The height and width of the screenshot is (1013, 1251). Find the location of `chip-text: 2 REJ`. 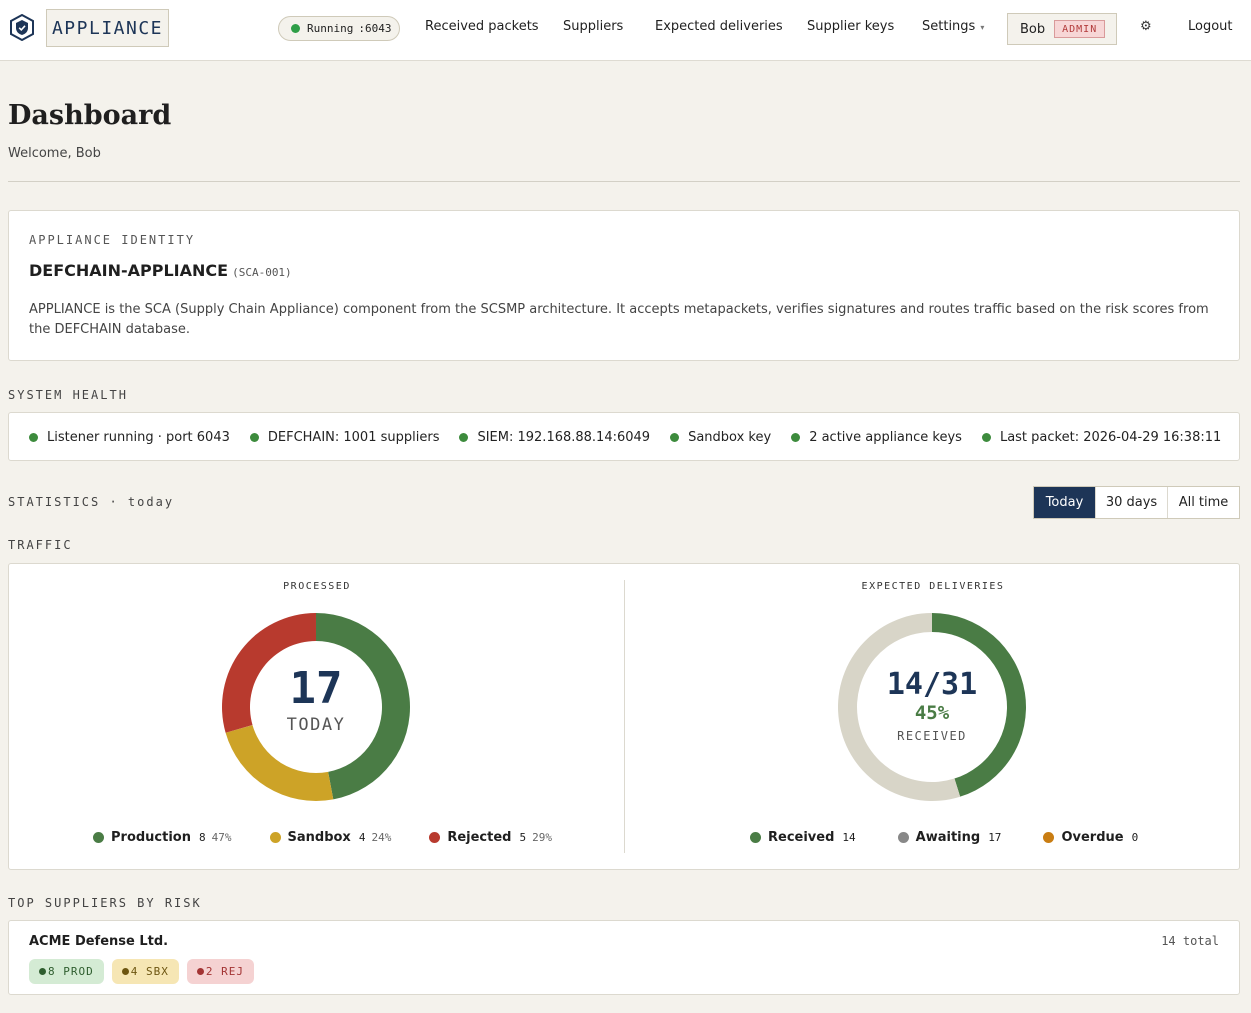

chip-text: 2 REJ is located at coordinates (224, 971).